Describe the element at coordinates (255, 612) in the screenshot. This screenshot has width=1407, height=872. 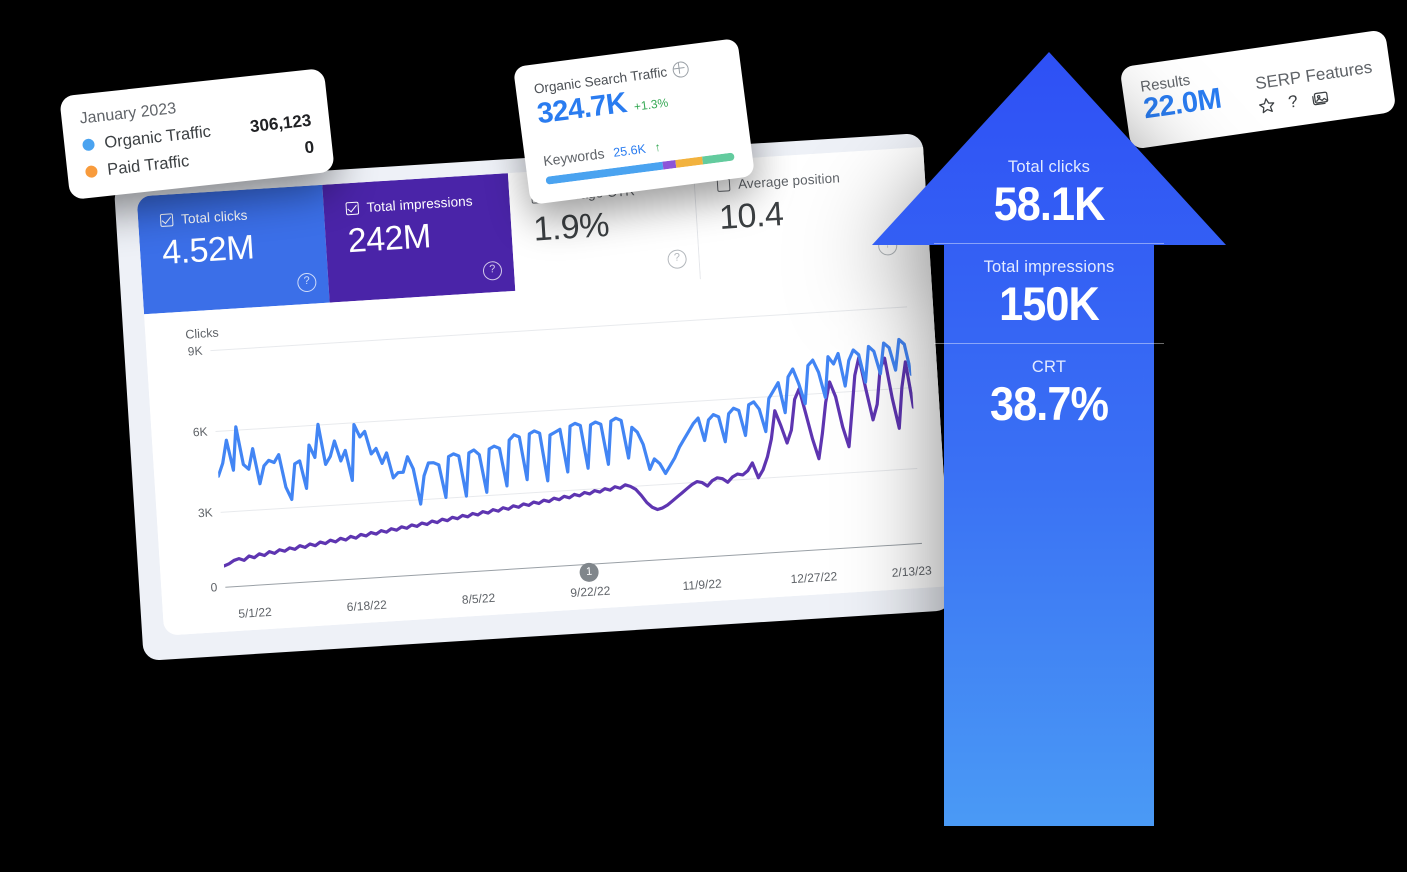
I see `x-tick-label: 5/1/22` at that location.